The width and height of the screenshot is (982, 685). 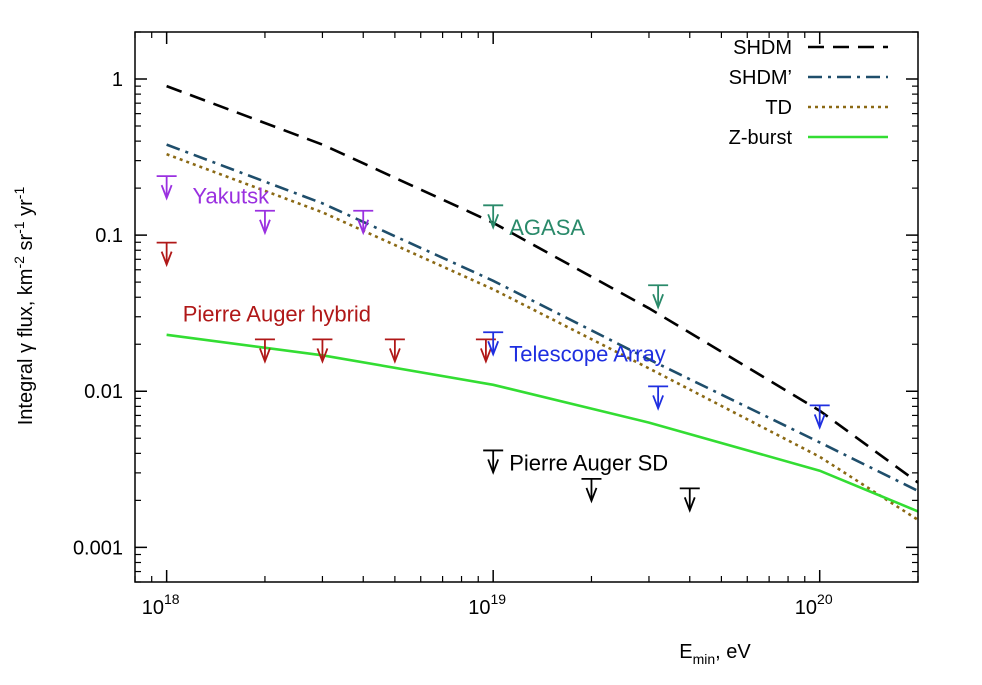 What do you see at coordinates (109, 236) in the screenshot?
I see `y-tick-label: 0.1` at bounding box center [109, 236].